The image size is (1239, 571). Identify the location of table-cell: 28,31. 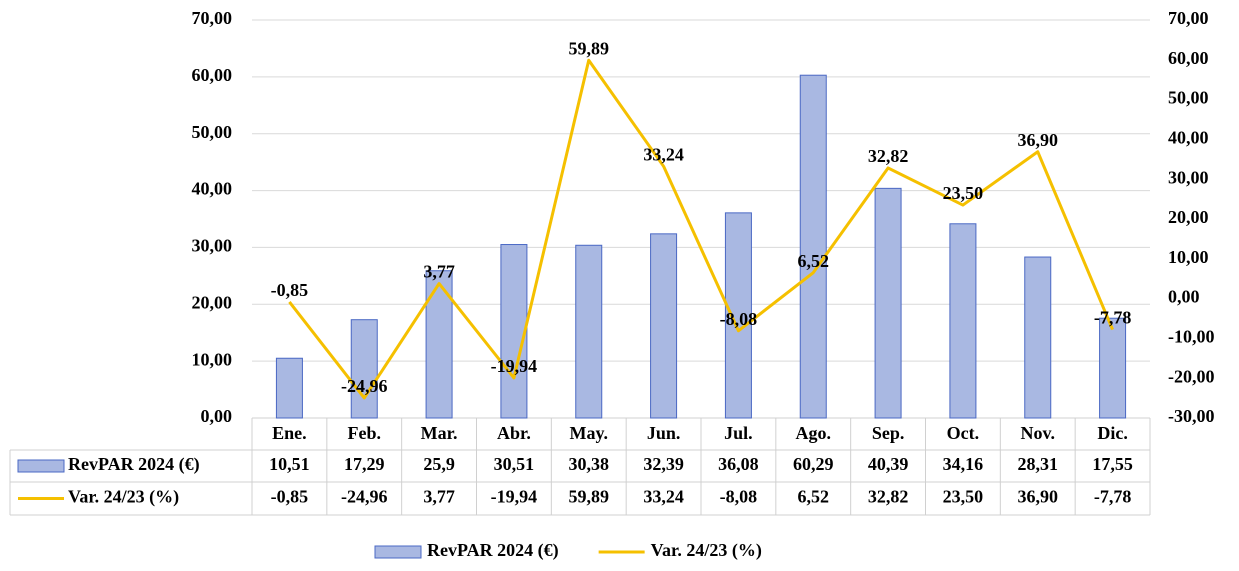
(1038, 464).